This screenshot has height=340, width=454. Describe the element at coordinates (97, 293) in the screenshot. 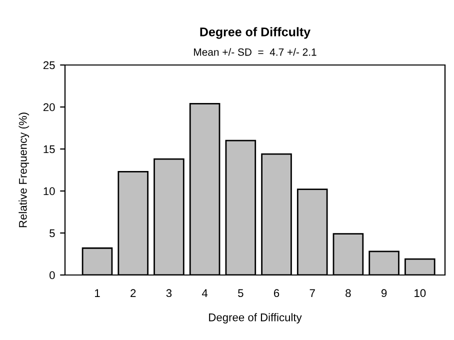

I see `x-tick-label: 1` at that location.